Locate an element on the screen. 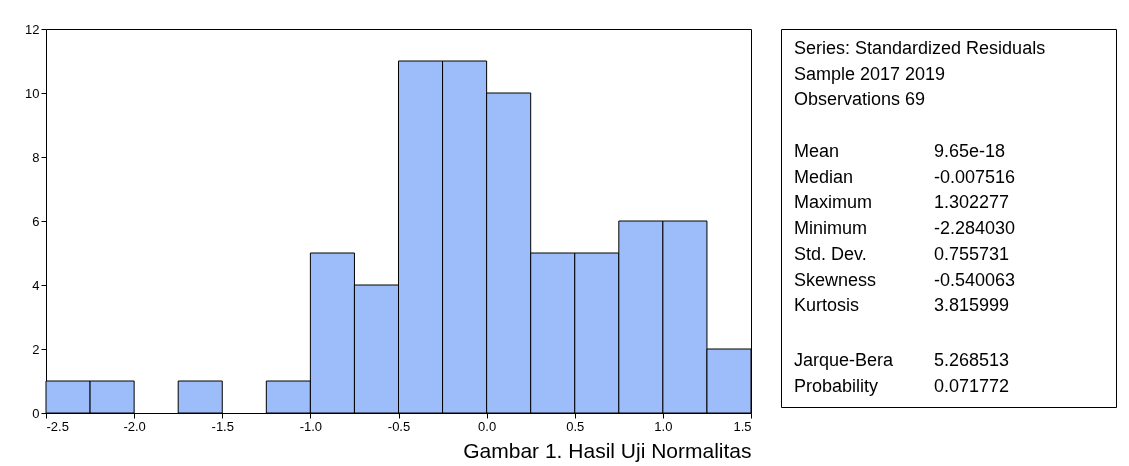 This screenshot has width=1129, height=466. text: Std. Dev. is located at coordinates (830, 253).